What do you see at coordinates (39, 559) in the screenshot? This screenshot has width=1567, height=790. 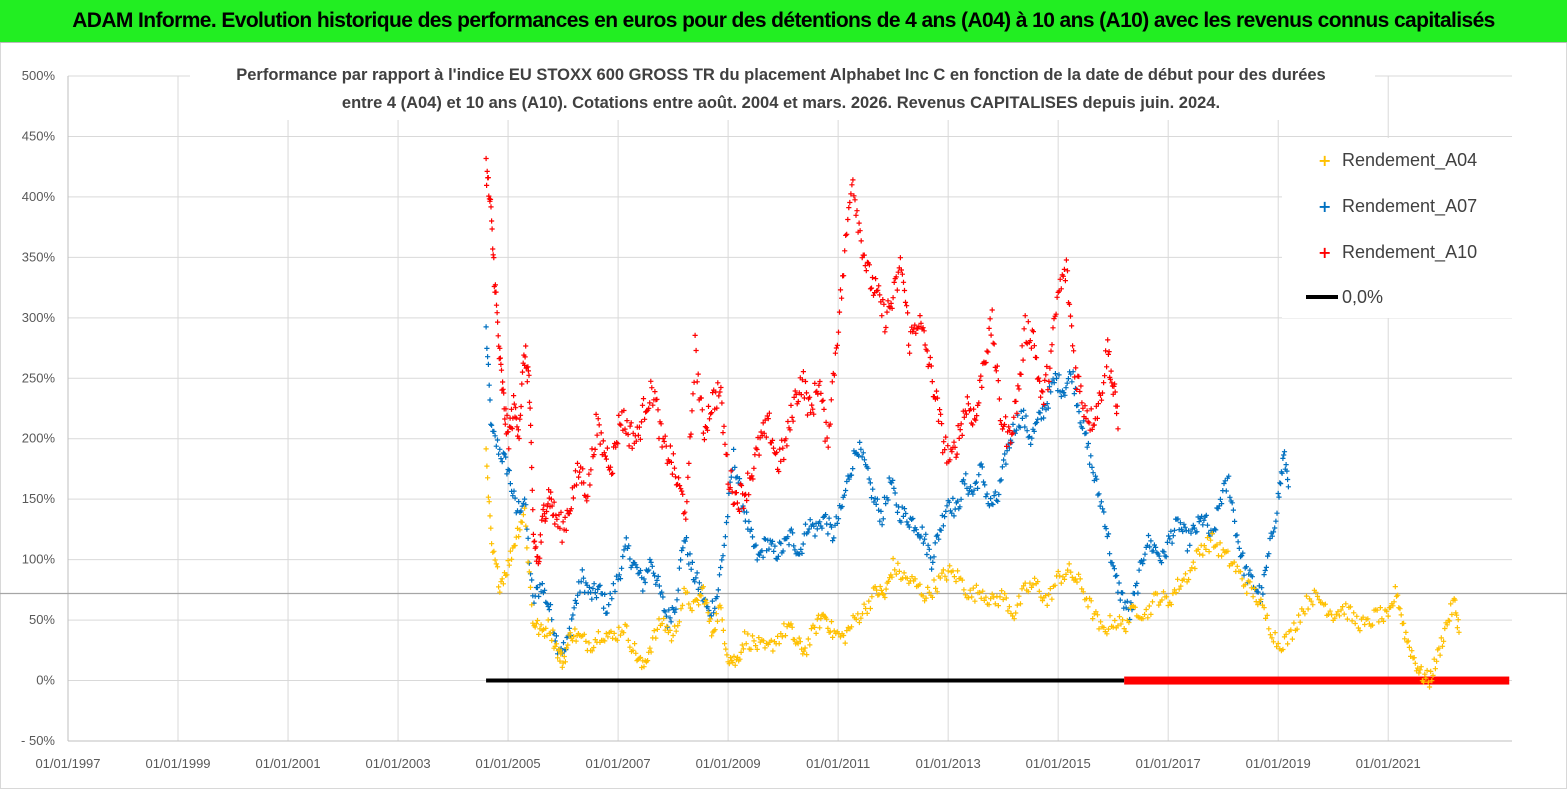 I see `y-tick-label: 100%` at bounding box center [39, 559].